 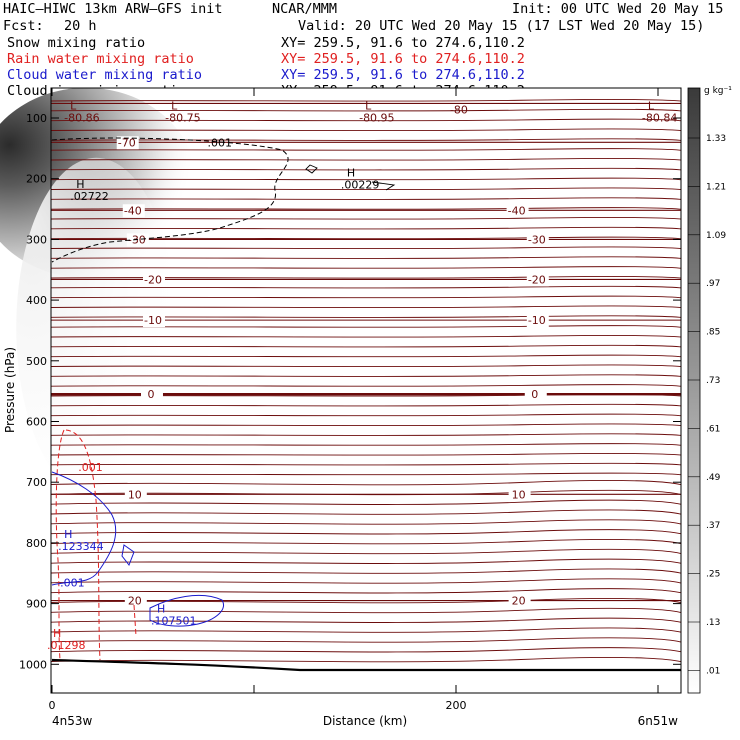 What do you see at coordinates (659, 118) in the screenshot?
I see `extremum-value: -80.84` at bounding box center [659, 118].